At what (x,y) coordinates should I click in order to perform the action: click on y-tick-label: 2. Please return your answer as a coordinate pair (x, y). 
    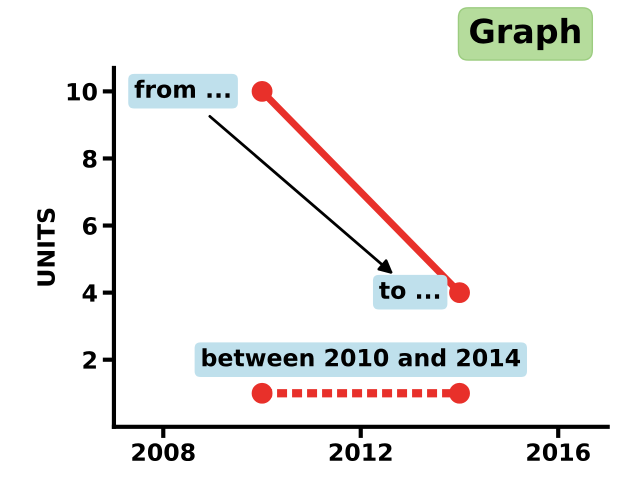
    Looking at the image, I should click on (89, 360).